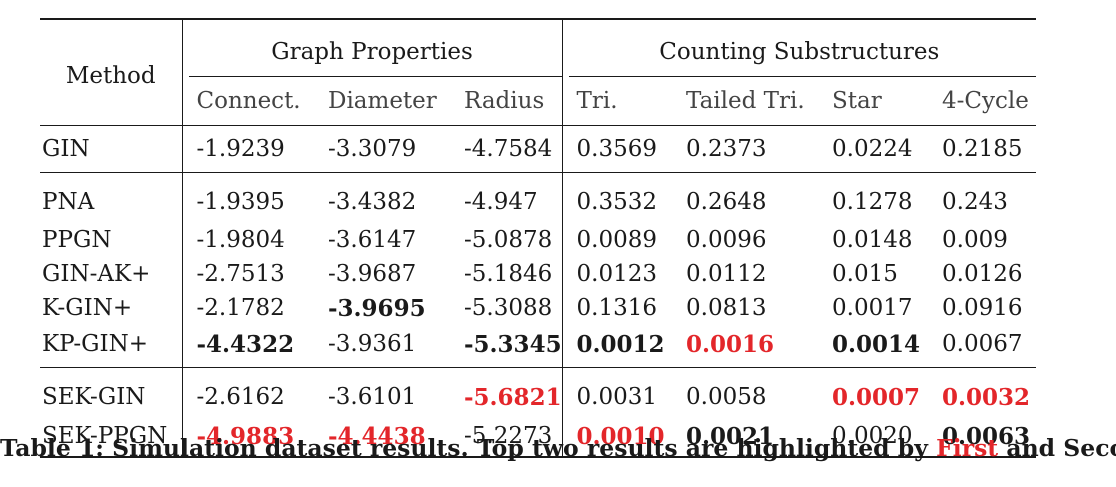 The height and width of the screenshot is (487, 1116). I want to click on value-cell: 0.3569, so click(617, 149).